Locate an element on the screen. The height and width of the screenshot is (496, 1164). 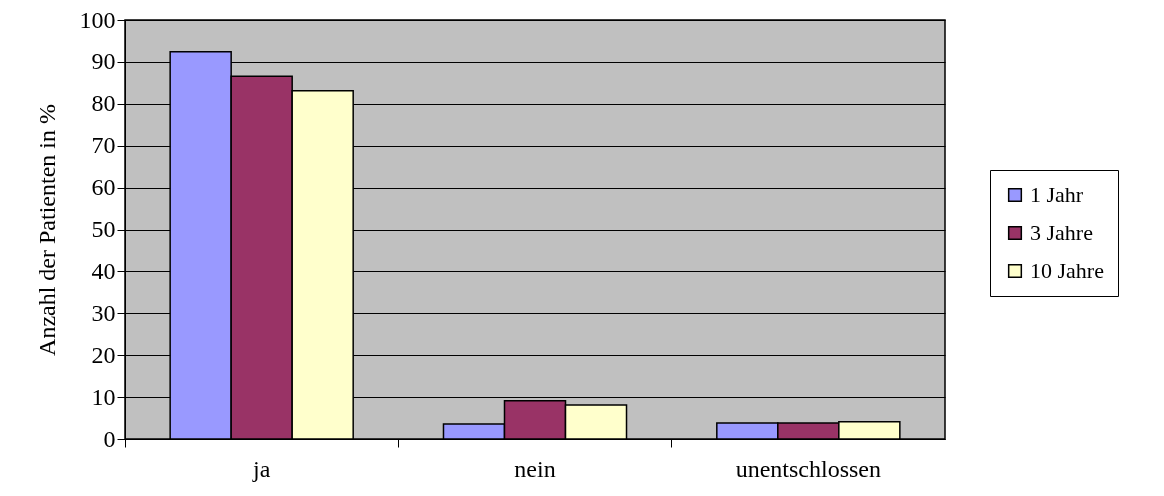
y-tick-label: 10 is located at coordinates (103, 396).